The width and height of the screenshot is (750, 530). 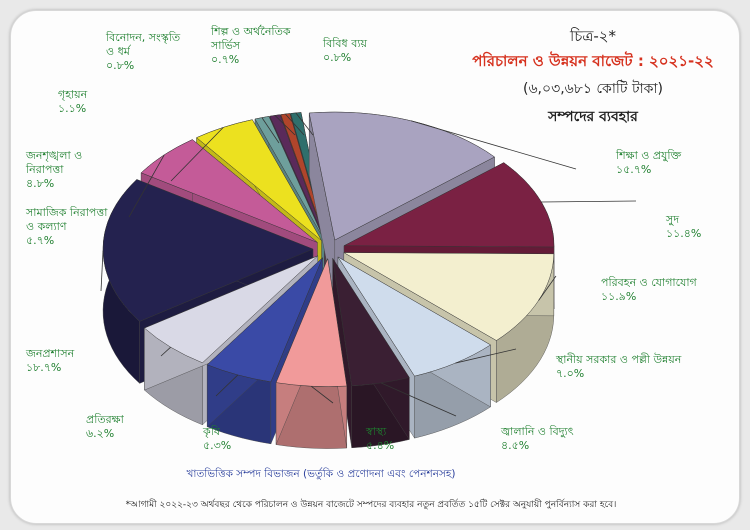 What do you see at coordinates (143, 51) in the screenshot?
I see `slice-label: বিনোদন, সংস্কৃতি ও ধর্ম ০.৮%` at bounding box center [143, 51].